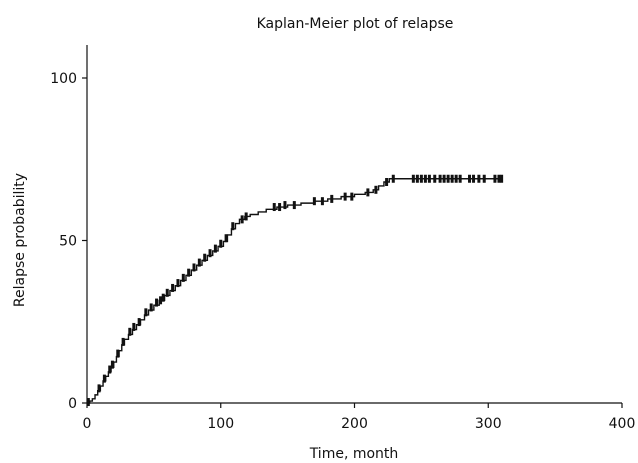  Describe the element at coordinates (488, 424) in the screenshot. I see `x-tick-label-3: 300` at that location.